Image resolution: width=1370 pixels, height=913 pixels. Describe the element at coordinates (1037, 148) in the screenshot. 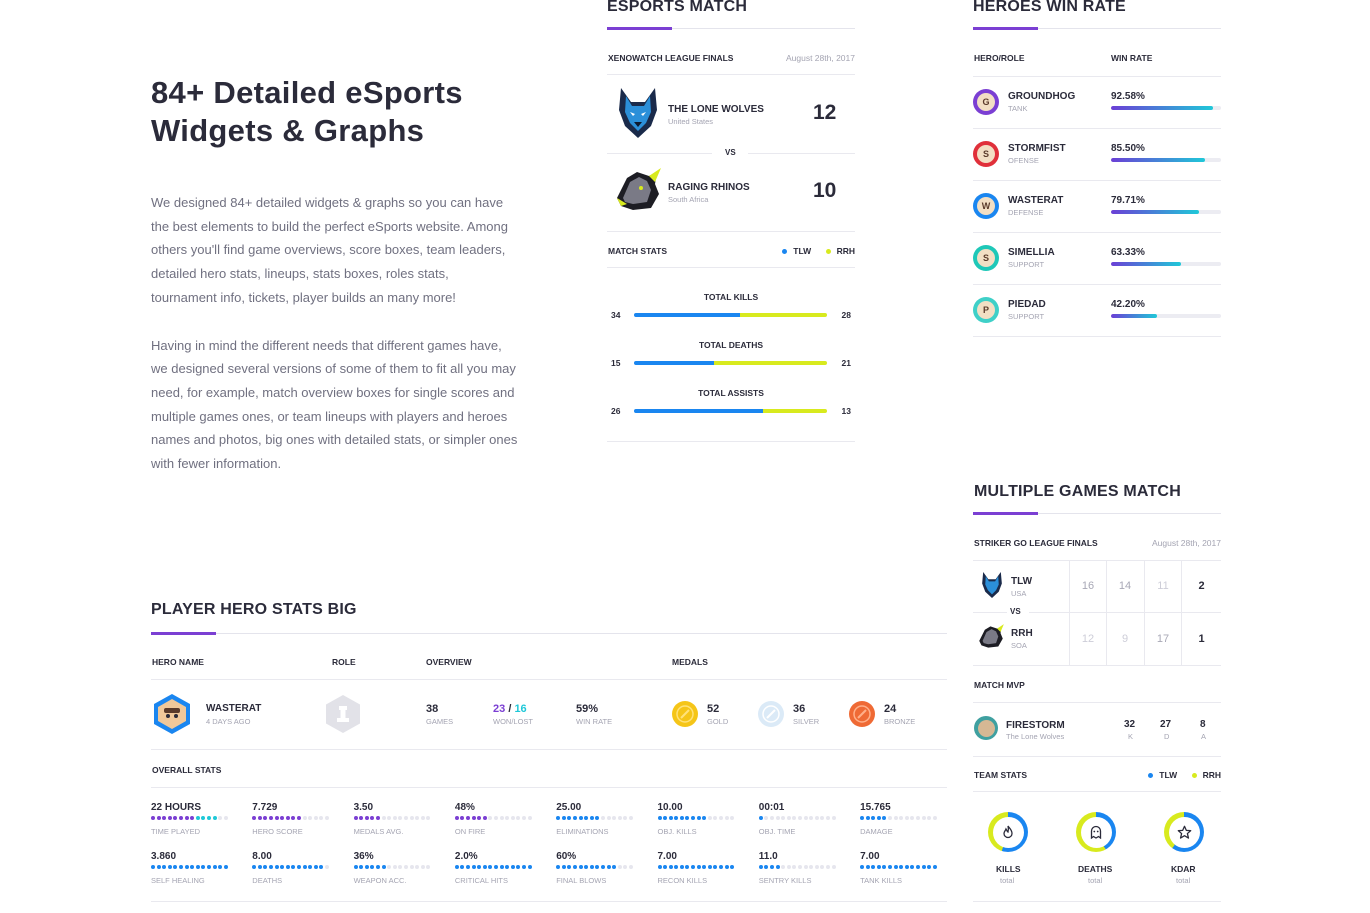

I see `hero-name: STORMFIST` at that location.